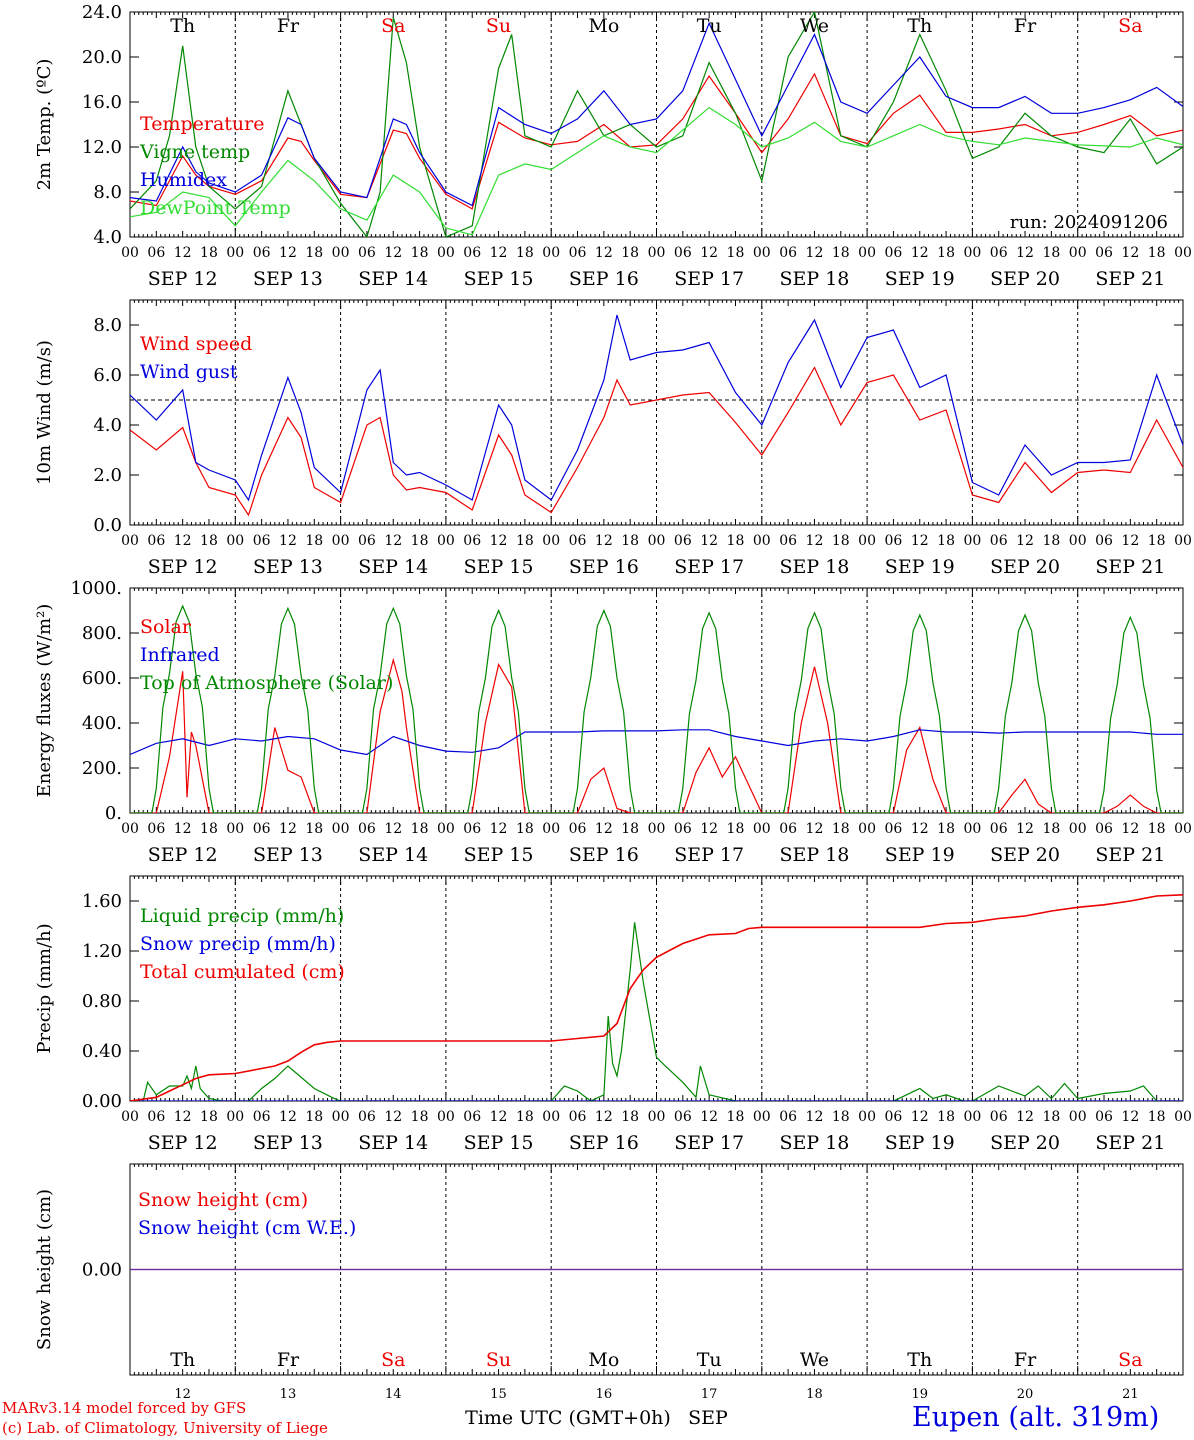 The width and height of the screenshot is (1194, 1440). I want to click on legend-entry: DewPoint Temp, so click(215, 208).